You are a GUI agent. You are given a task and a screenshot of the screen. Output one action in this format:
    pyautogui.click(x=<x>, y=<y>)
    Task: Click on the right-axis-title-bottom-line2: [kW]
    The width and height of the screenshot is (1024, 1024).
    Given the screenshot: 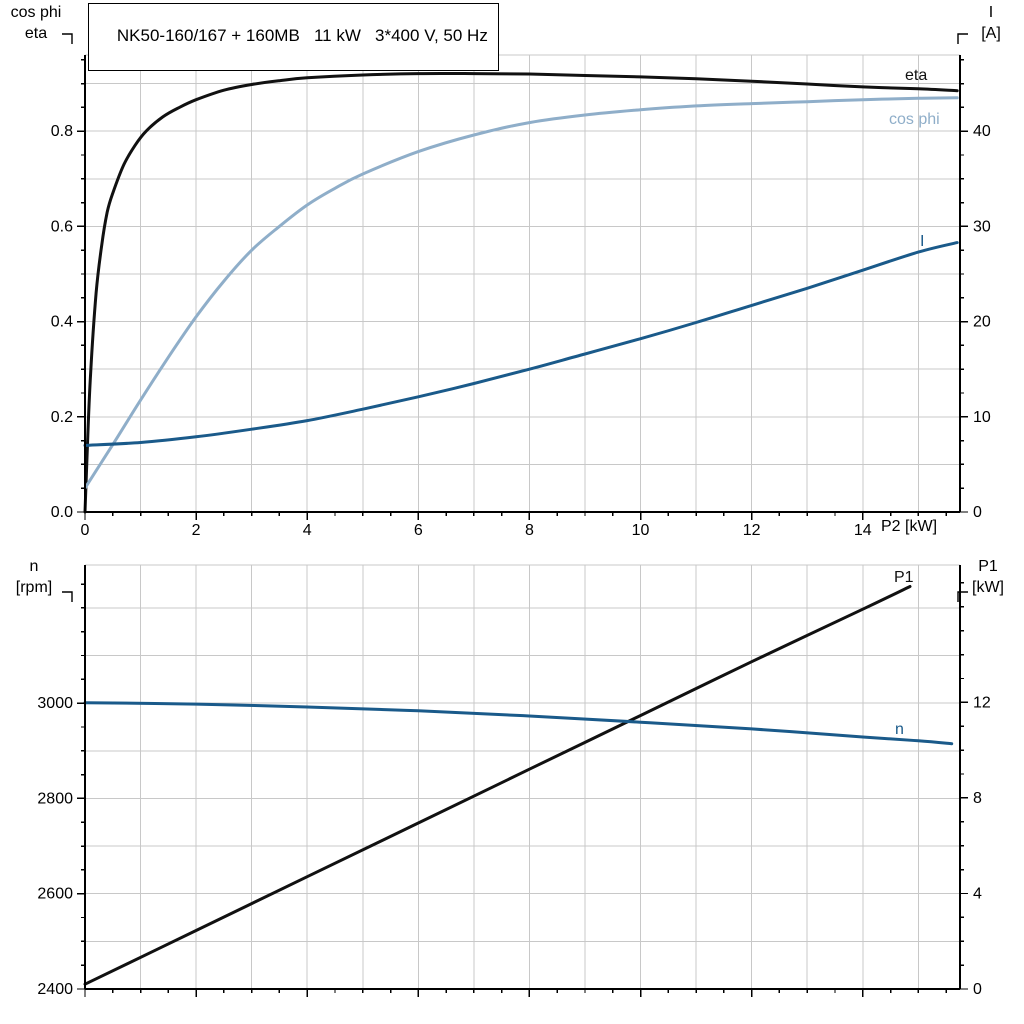 What is the action you would take?
    pyautogui.click(x=988, y=587)
    